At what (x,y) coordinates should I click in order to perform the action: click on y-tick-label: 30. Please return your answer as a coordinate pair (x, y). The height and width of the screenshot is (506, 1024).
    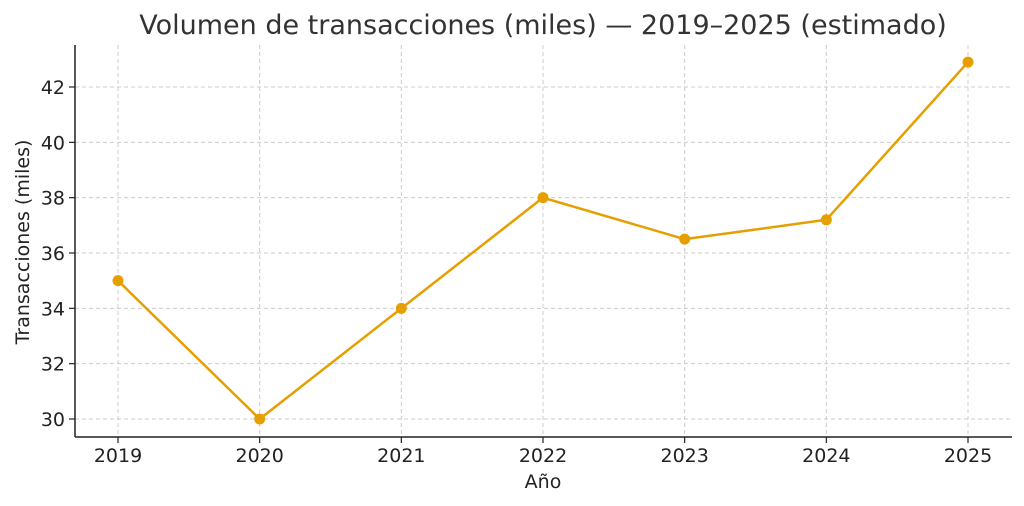
    Looking at the image, I should click on (53, 420).